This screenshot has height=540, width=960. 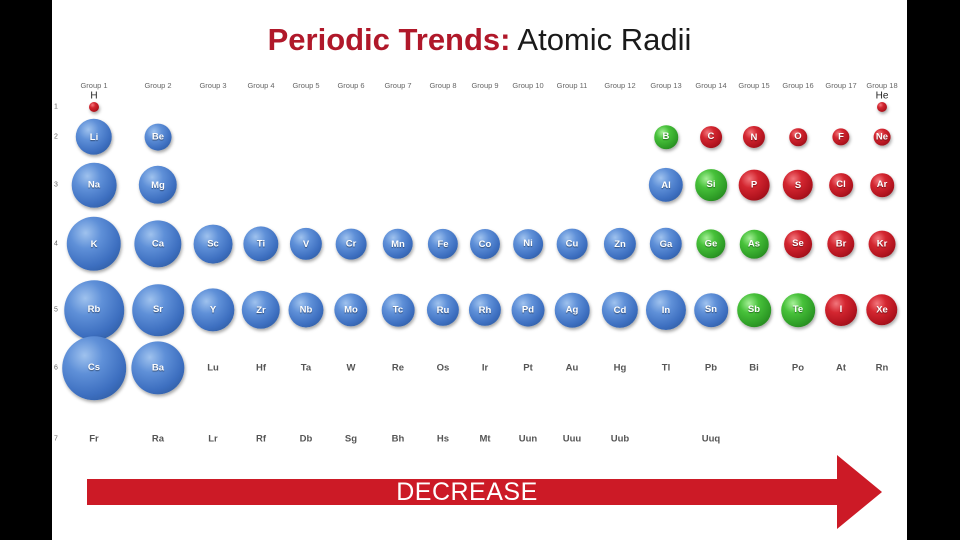 What do you see at coordinates (882, 137) in the screenshot?
I see `atom-ne: Ne` at bounding box center [882, 137].